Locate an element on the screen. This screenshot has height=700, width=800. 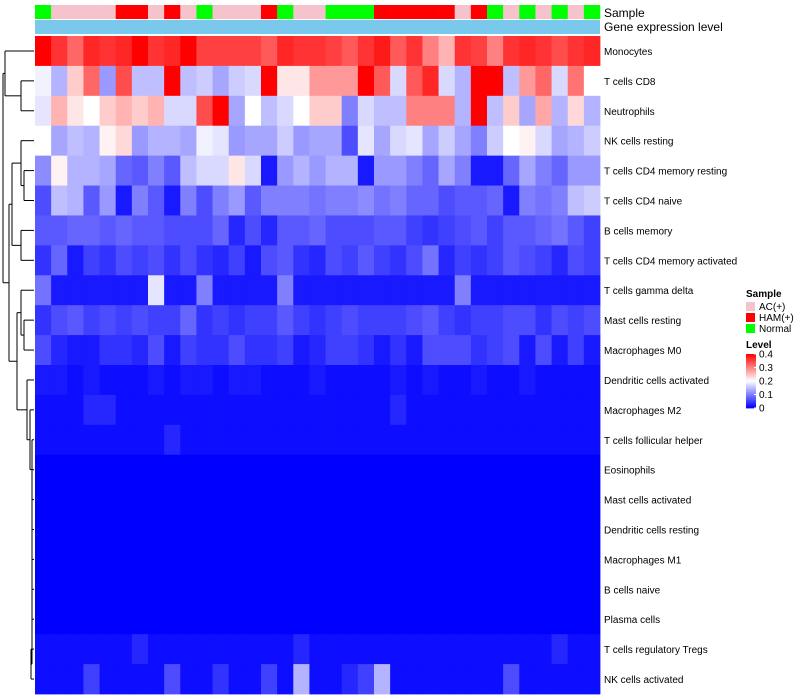
row-label: Dendritic cells activated is located at coordinates (656, 381).